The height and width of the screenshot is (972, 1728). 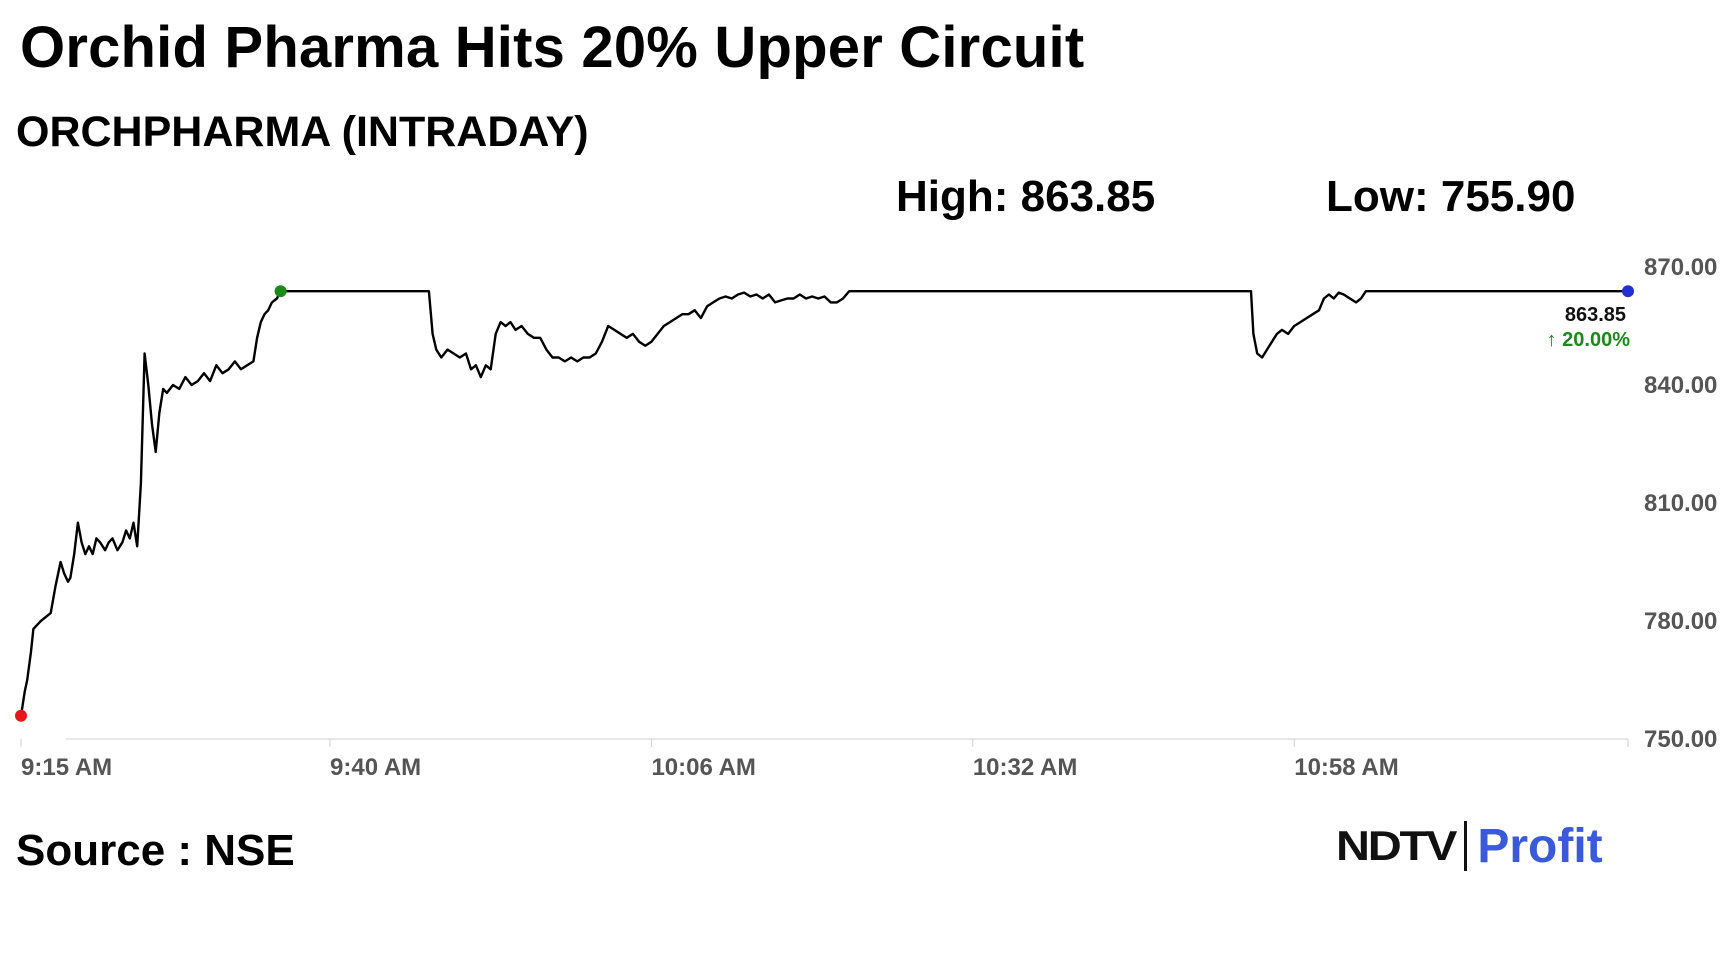 What do you see at coordinates (1680, 385) in the screenshot?
I see `y-tick-label: 840.00` at bounding box center [1680, 385].